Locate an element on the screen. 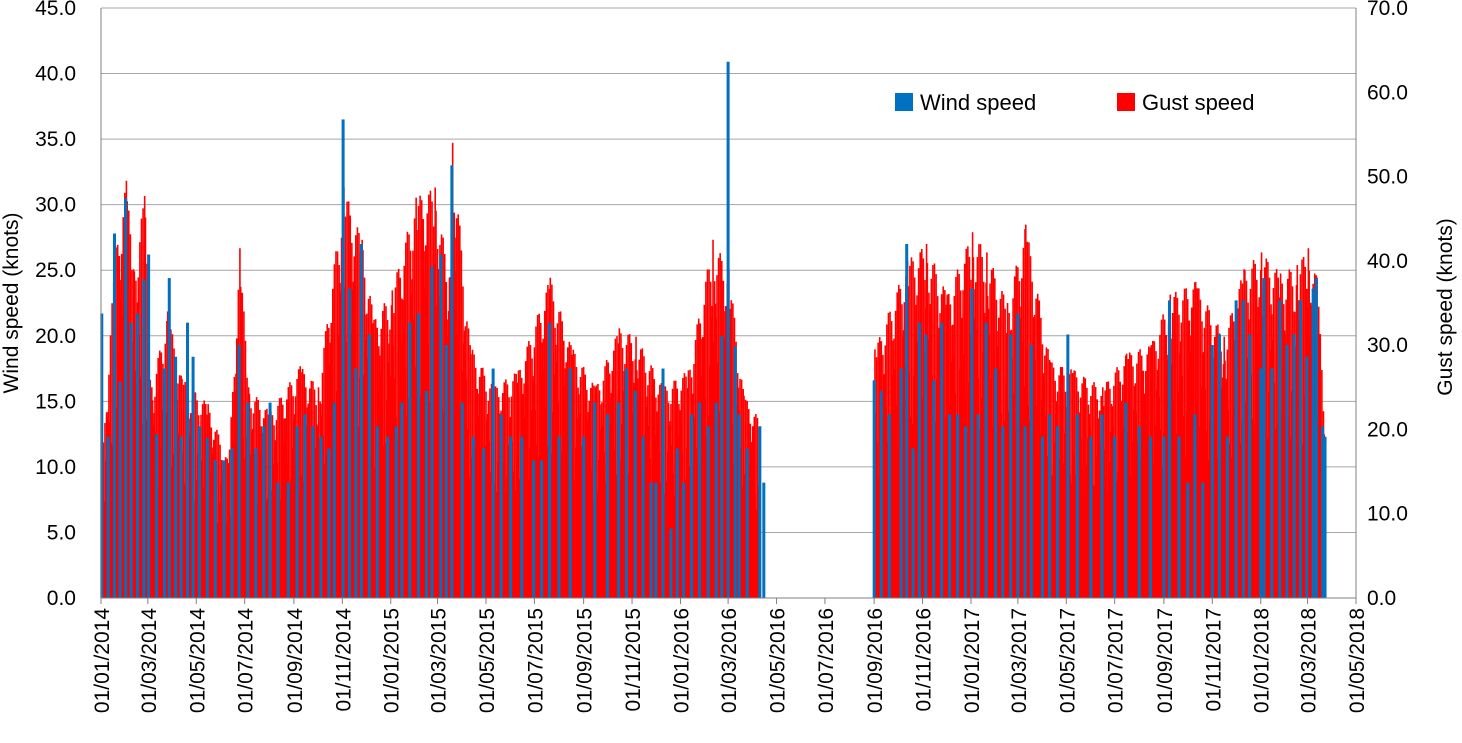 The height and width of the screenshot is (743, 1462). x-tick-label: 01/05/2017 is located at coordinates (1067, 660).